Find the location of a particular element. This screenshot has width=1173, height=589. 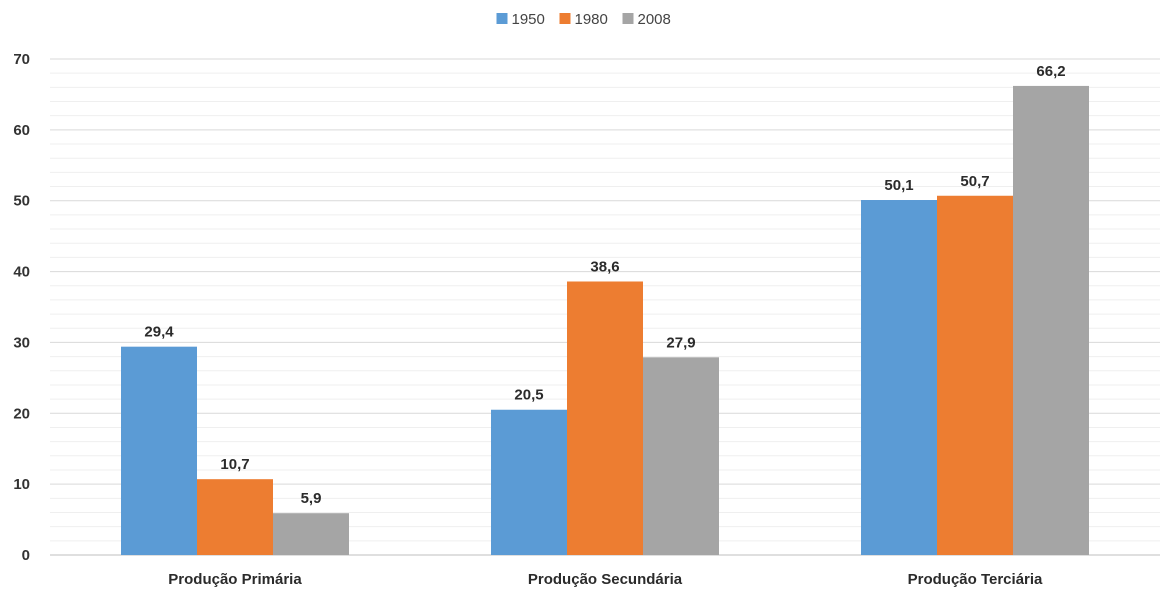

data-label: 38,6 is located at coordinates (604, 266).